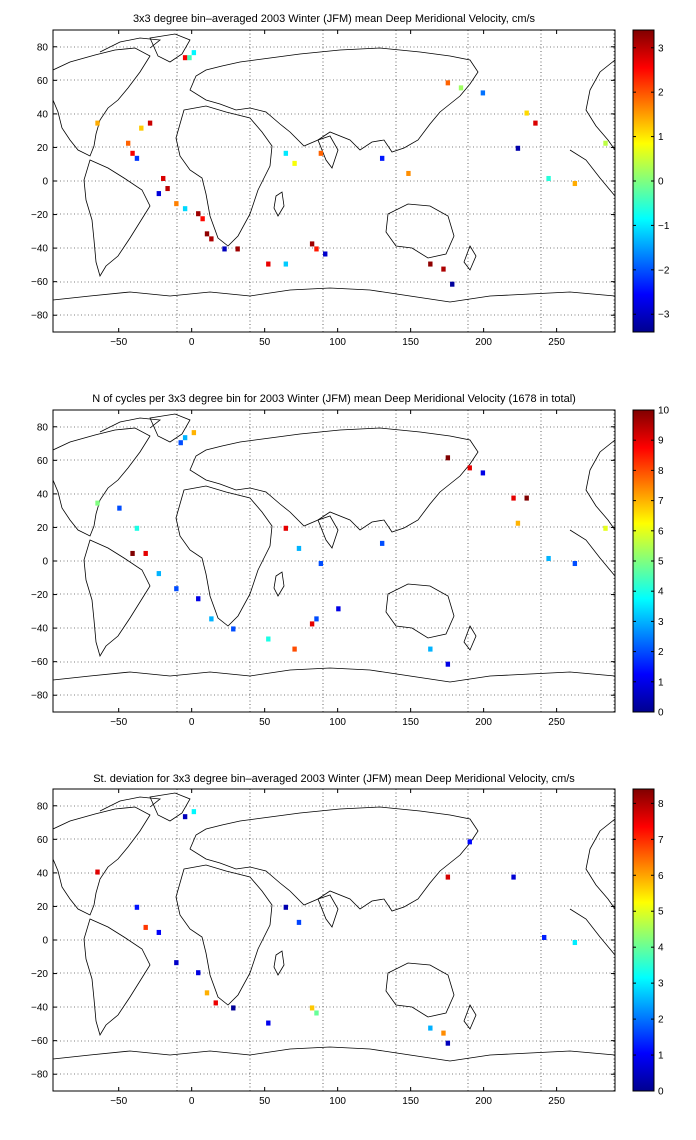 Image resolution: width=696 pixels, height=1140 pixels. What do you see at coordinates (43, 528) in the screenshot?
I see `y-tick-label: 20` at bounding box center [43, 528].